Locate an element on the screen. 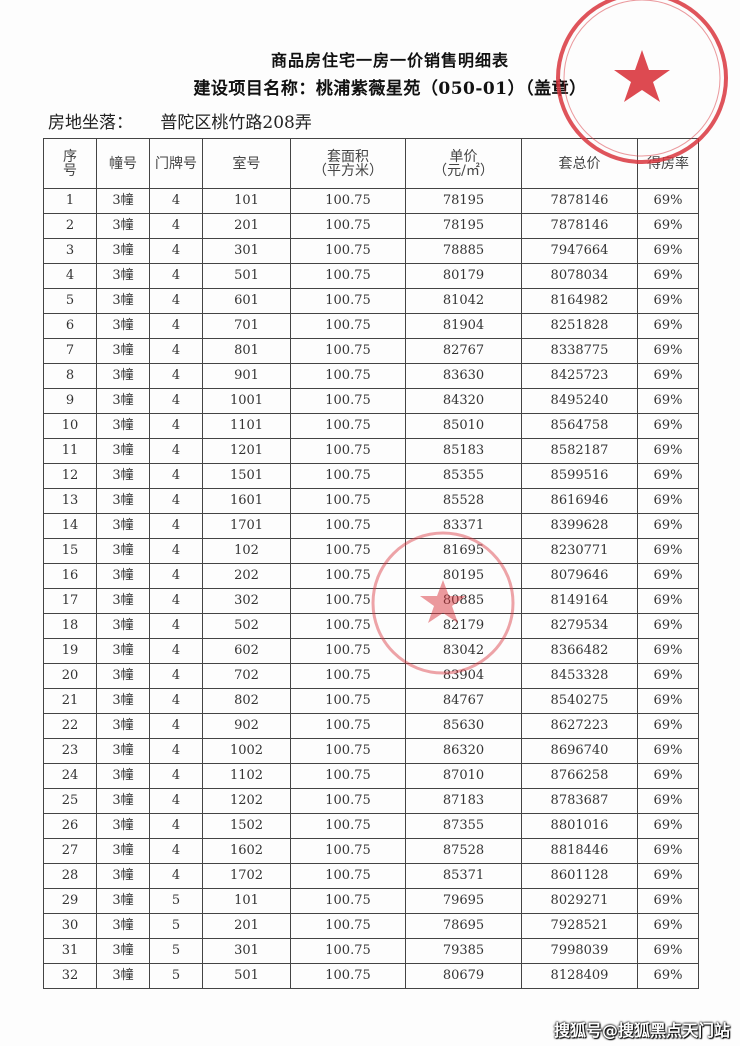  cell-index: 3 is located at coordinates (70, 251).